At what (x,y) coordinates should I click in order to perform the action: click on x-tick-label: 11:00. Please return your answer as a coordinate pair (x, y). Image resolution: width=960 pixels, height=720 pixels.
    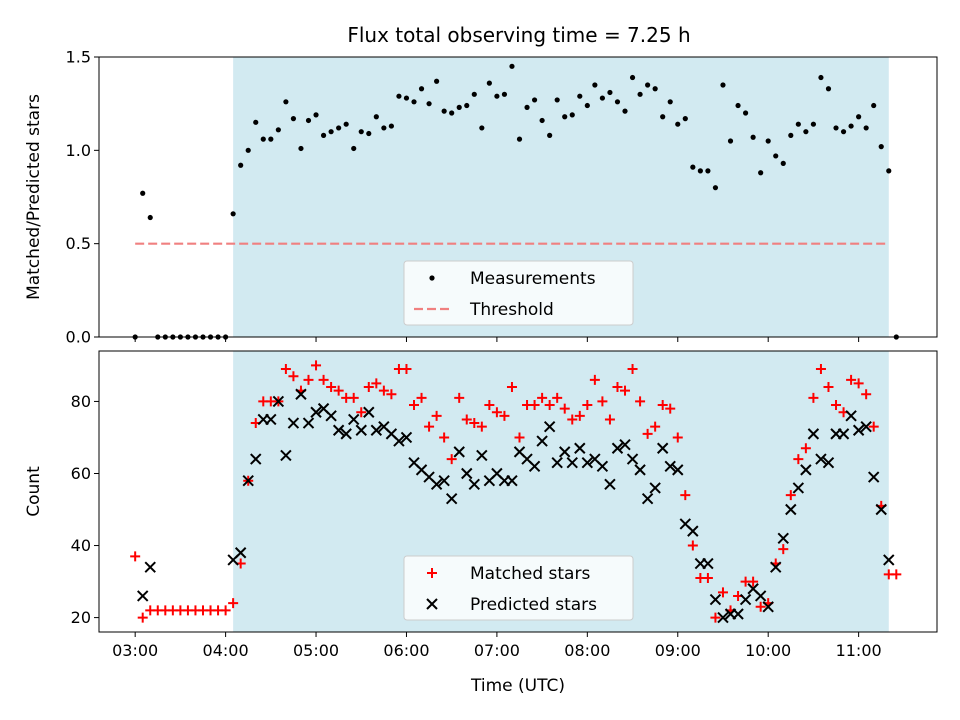
    Looking at the image, I should click on (859, 650).